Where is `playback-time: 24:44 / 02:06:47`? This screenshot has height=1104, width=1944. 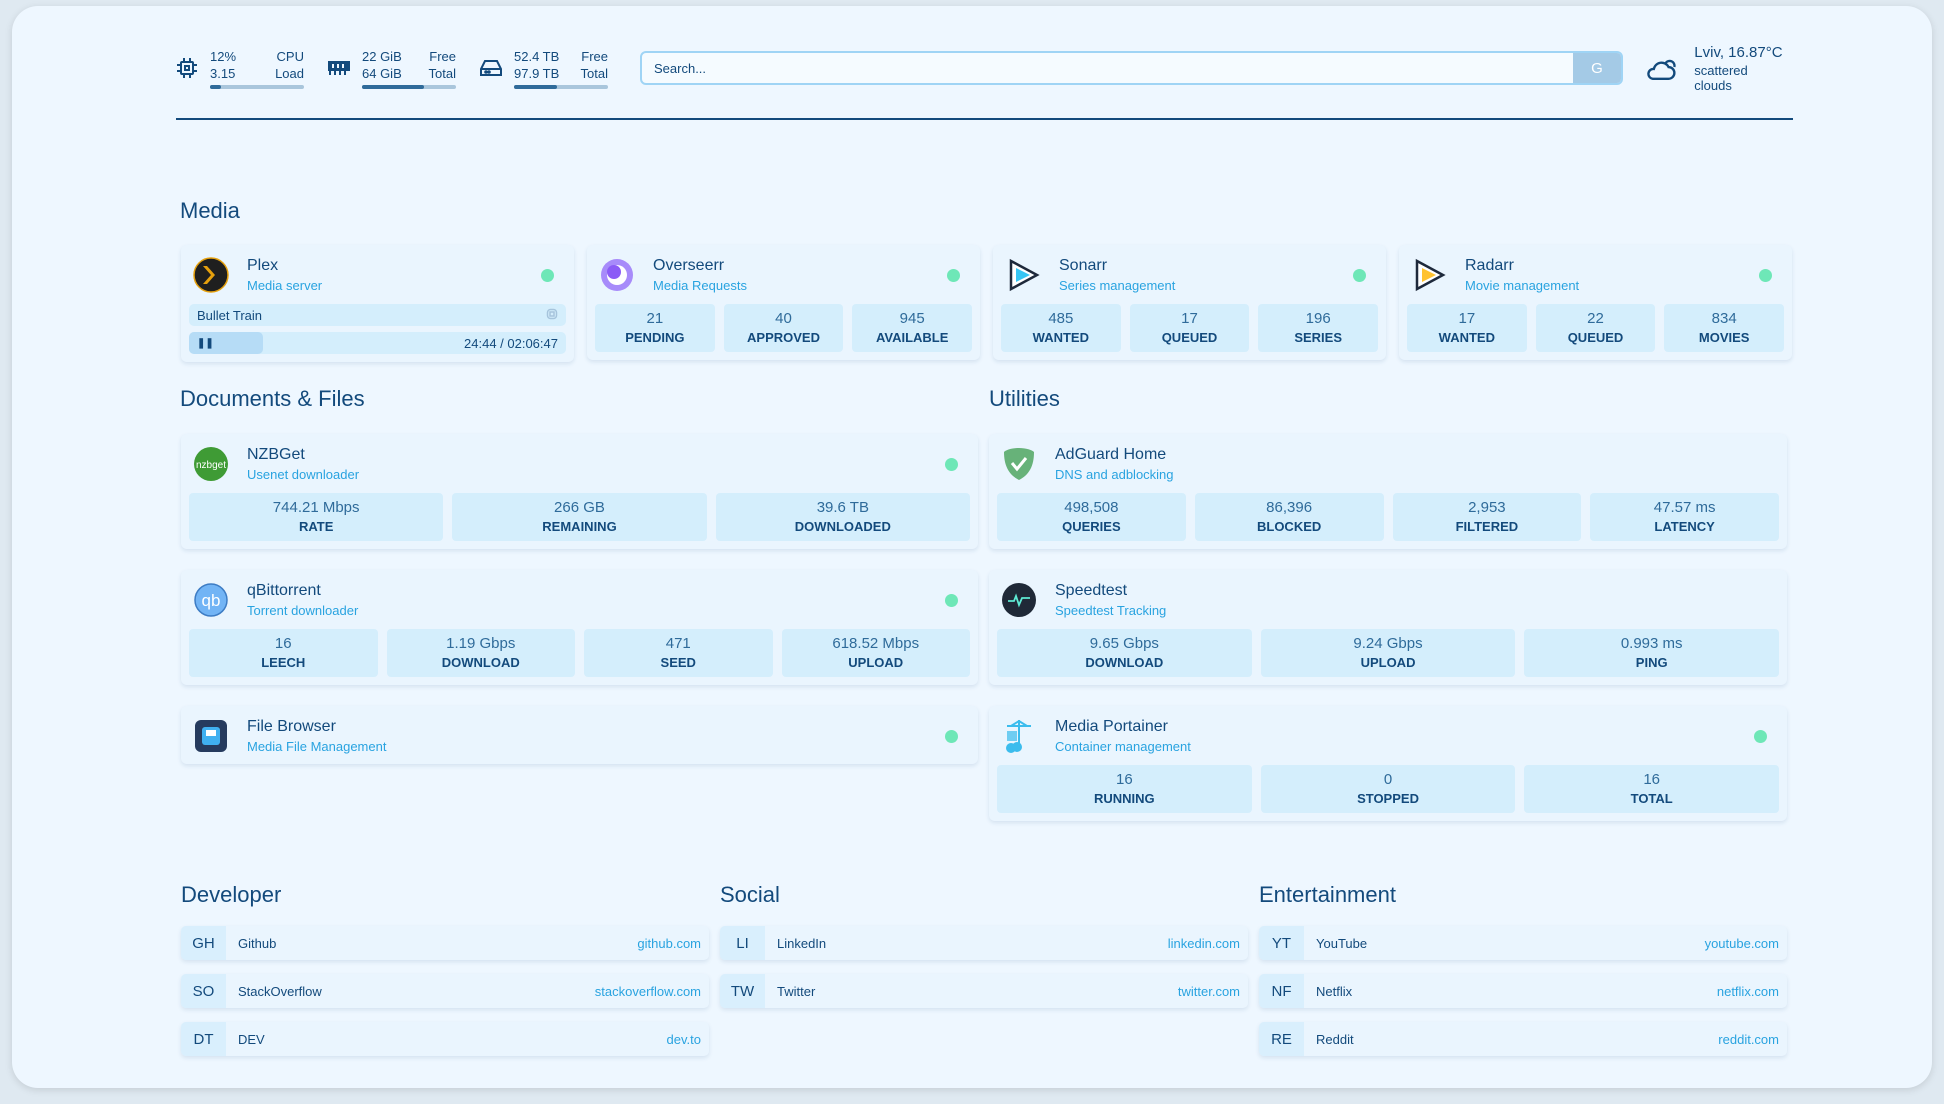
playback-time: 24:44 / 02:06:47 is located at coordinates (511, 343).